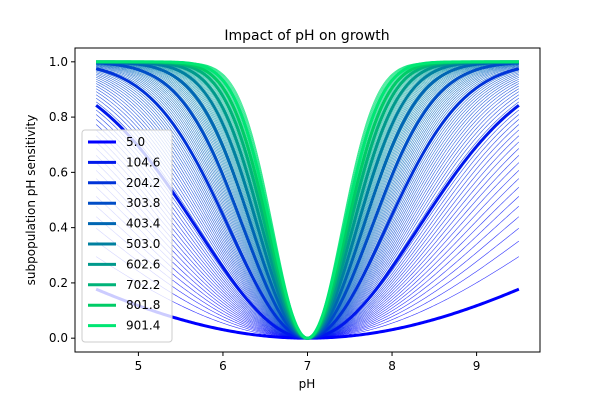  Describe the element at coordinates (58, 62) in the screenshot. I see `y-tick-label: 1.0` at that location.